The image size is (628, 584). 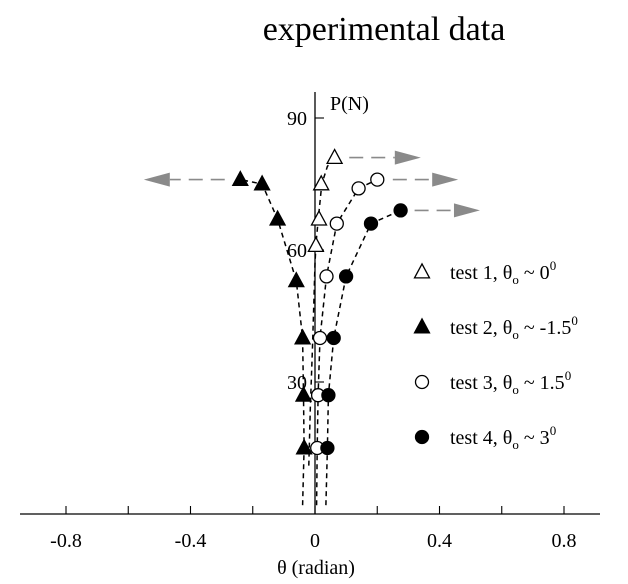 What do you see at coordinates (156, 179) in the screenshot?
I see `series-2-arrow-head` at bounding box center [156, 179].